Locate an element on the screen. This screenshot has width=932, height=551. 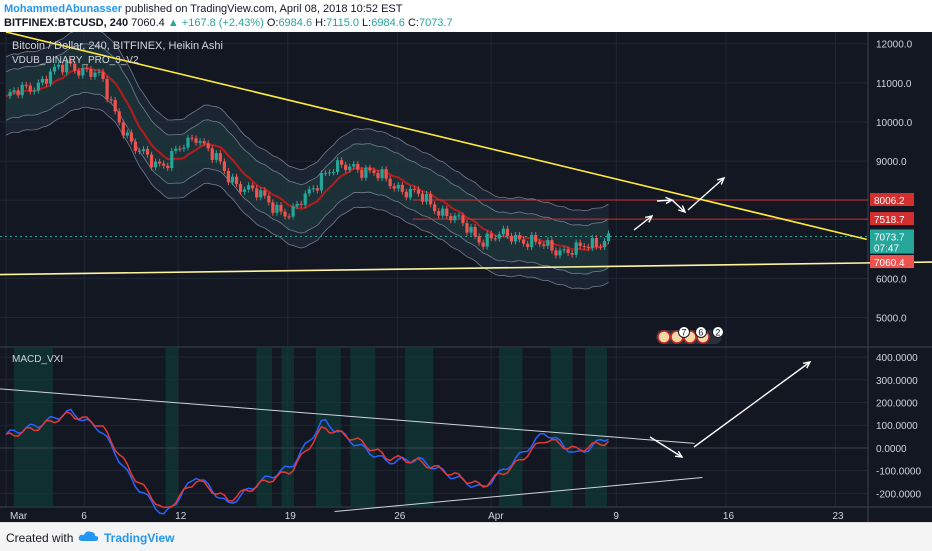
author-link: MohammedAbunasser is located at coordinates (63, 9).